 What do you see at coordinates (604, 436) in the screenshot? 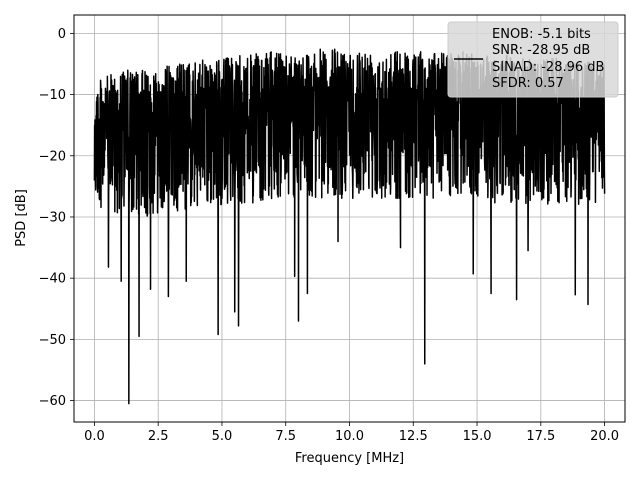
I see `x-tick-label: 20.0` at bounding box center [604, 436].